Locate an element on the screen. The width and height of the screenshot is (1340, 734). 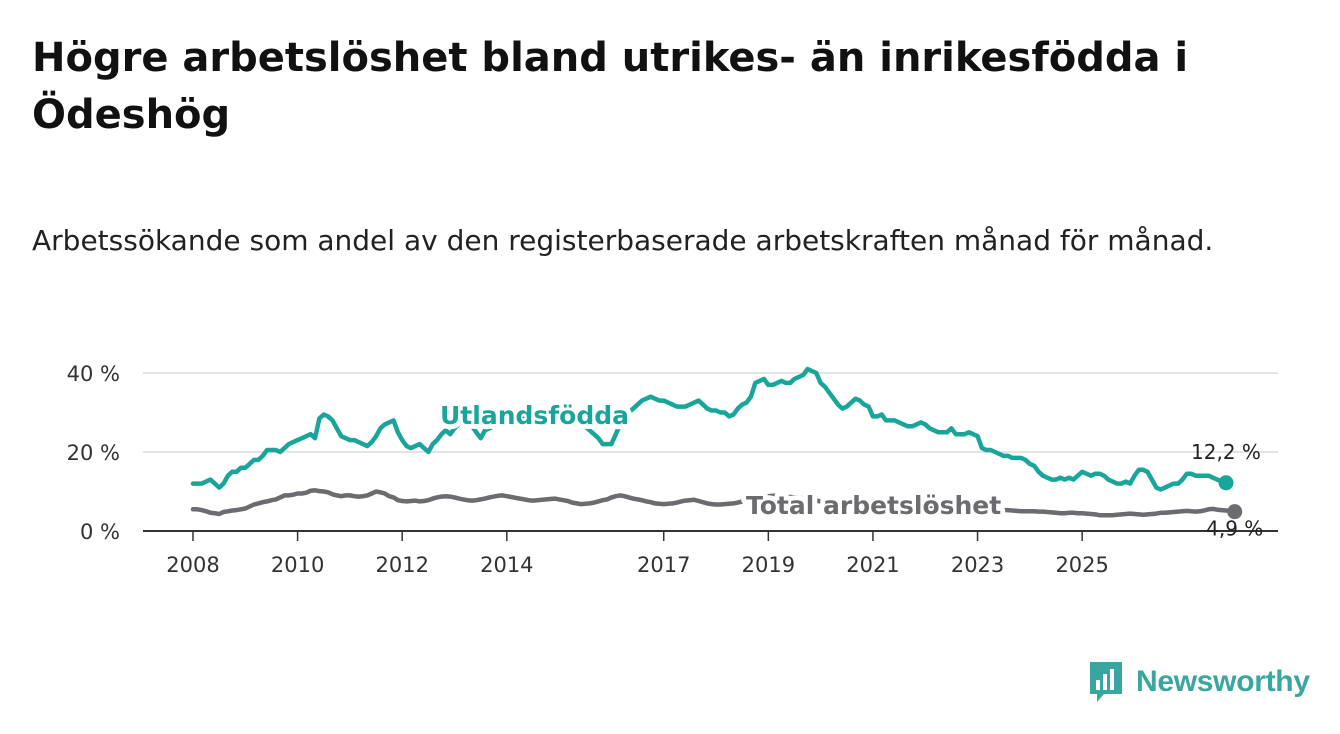
series-total is located at coordinates (716, 504).